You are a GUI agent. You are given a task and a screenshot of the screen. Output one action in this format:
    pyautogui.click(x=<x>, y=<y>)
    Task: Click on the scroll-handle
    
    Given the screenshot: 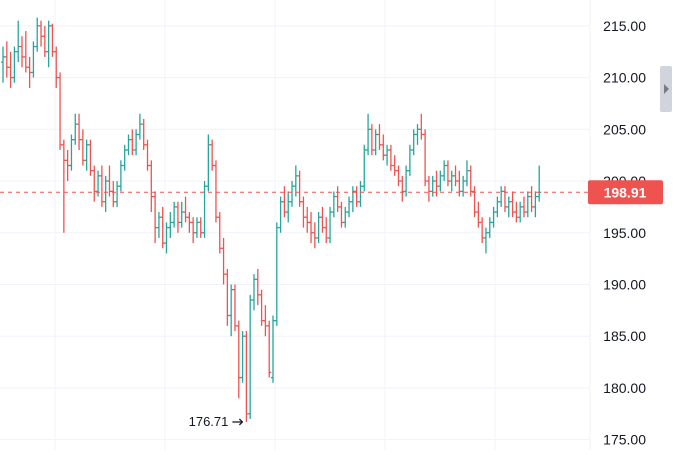 What is the action you would take?
    pyautogui.click(x=666, y=89)
    